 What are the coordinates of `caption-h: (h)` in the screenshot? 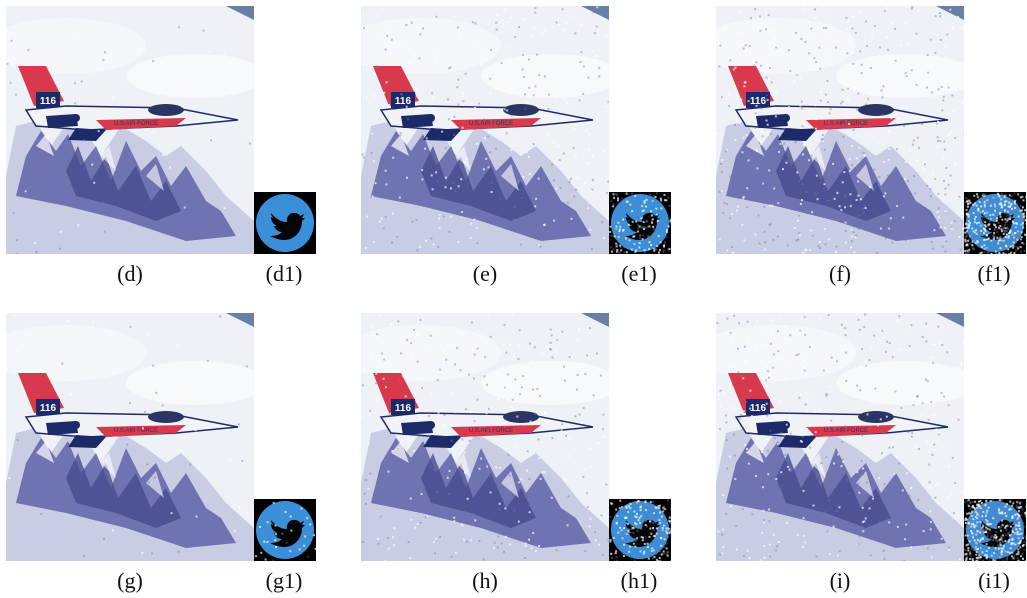 It's located at (485, 580).